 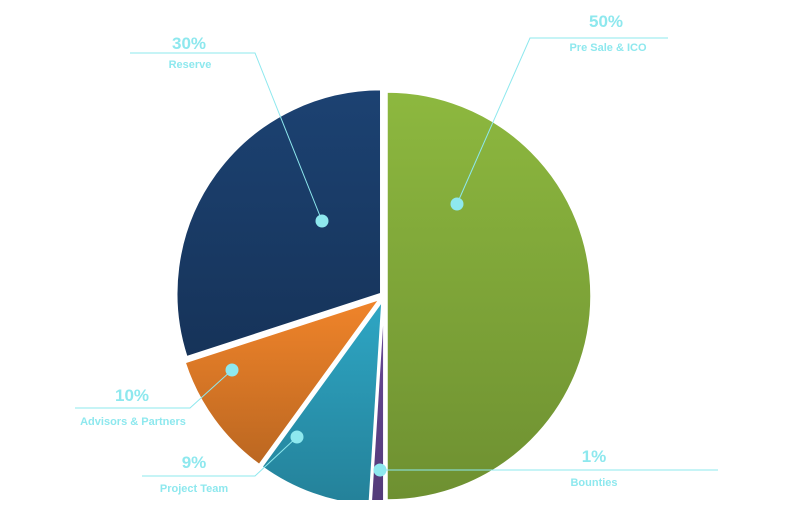 I want to click on slice-percent-project-team: 9%, so click(x=194, y=462).